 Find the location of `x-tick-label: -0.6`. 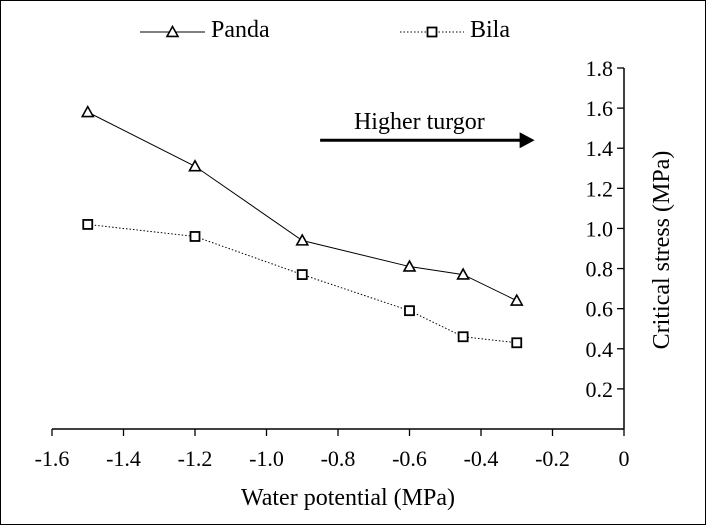

x-tick-label: -0.6 is located at coordinates (409, 458).